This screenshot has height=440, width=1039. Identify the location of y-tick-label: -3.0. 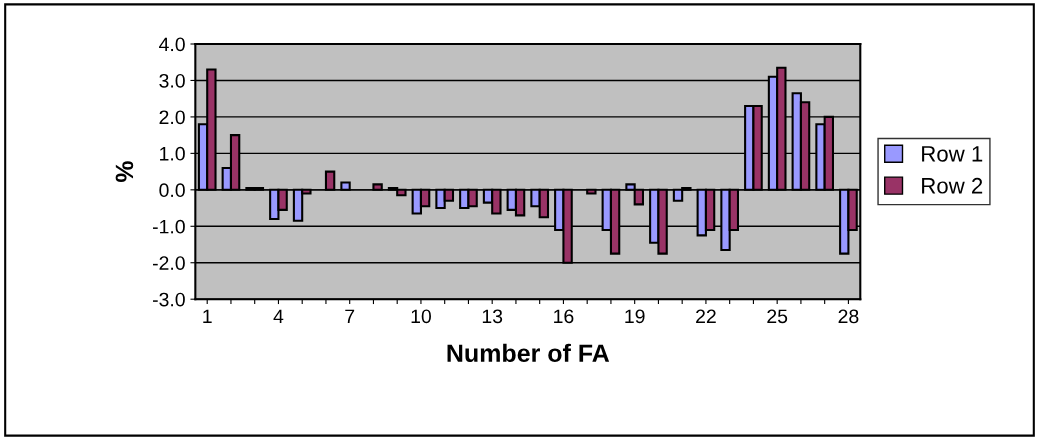
(168, 299).